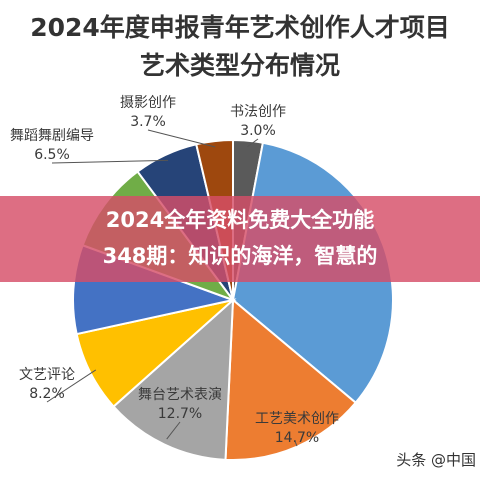  Describe the element at coordinates (297, 429) in the screenshot. I see `slice-label: 工艺美术创作 14.7%` at that location.